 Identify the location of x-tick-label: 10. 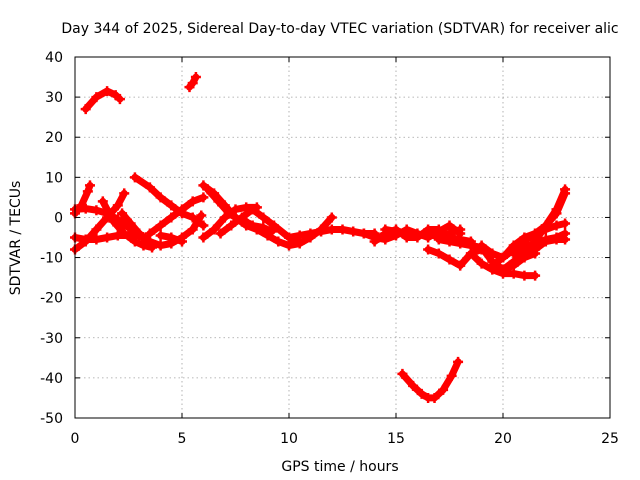
(289, 439).